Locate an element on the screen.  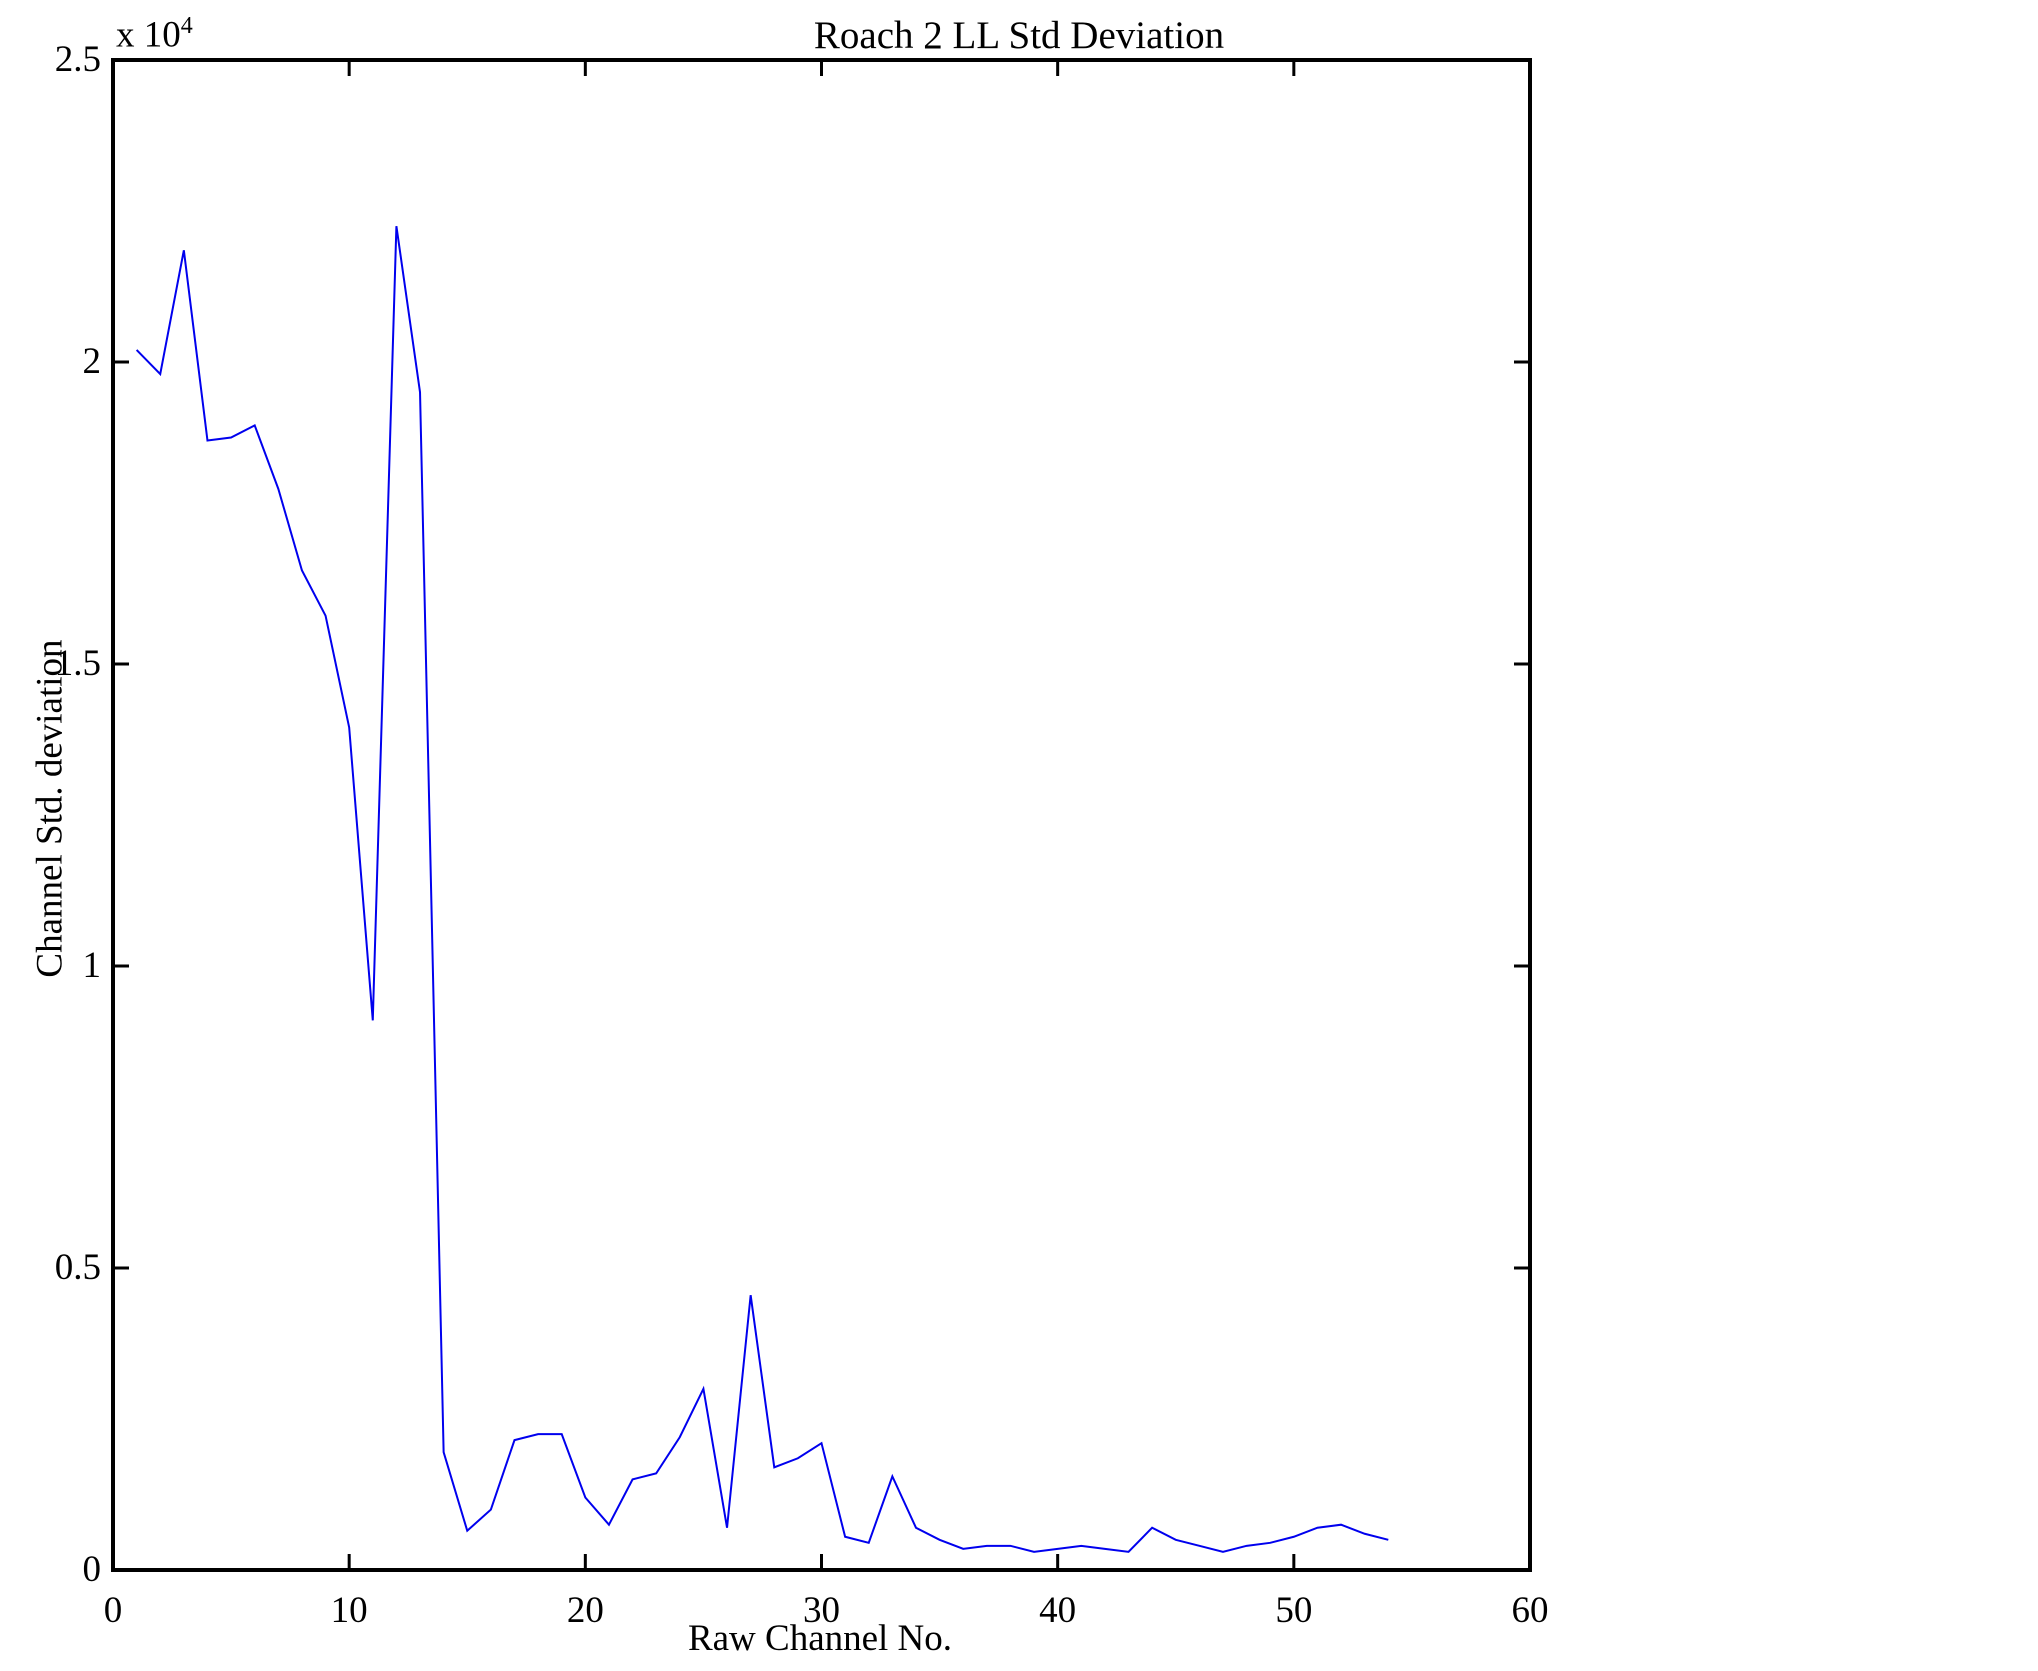
y-axis-tick-label: 0 is located at coordinates (92, 1569).